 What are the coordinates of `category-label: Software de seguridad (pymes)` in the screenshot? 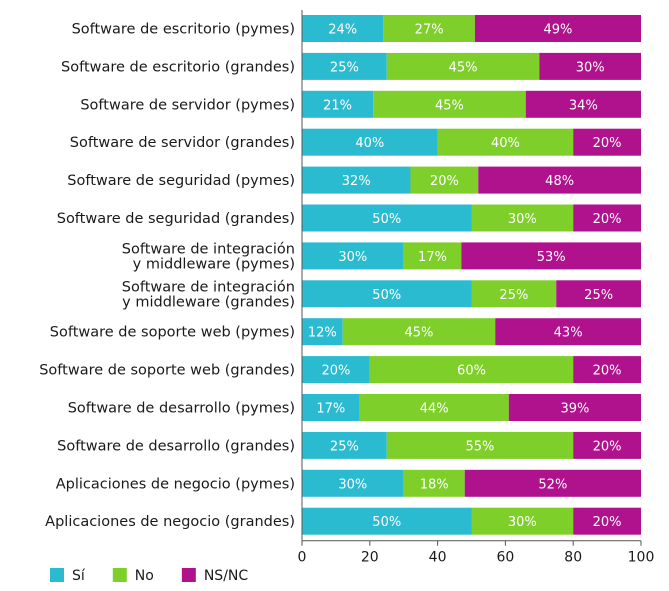 It's located at (181, 181).